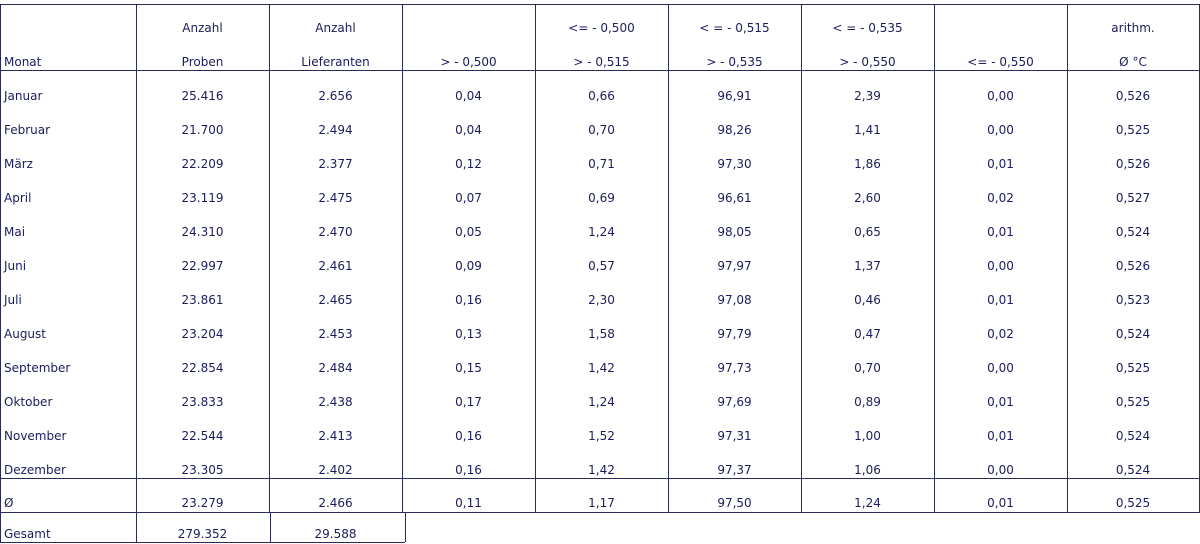 This screenshot has width=1200, height=544. I want to click on cell: 0,12, so click(468, 164).